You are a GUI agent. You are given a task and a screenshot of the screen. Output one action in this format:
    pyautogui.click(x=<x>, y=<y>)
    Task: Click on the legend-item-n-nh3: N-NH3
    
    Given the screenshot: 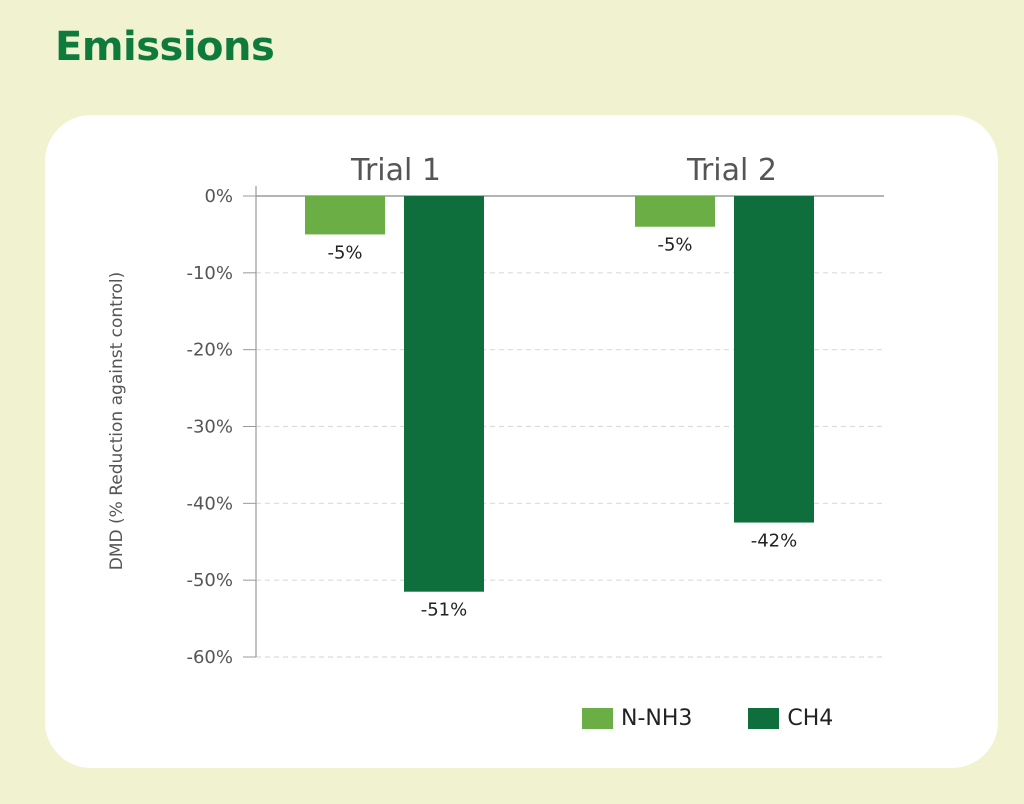 What is the action you would take?
    pyautogui.click(x=637, y=718)
    